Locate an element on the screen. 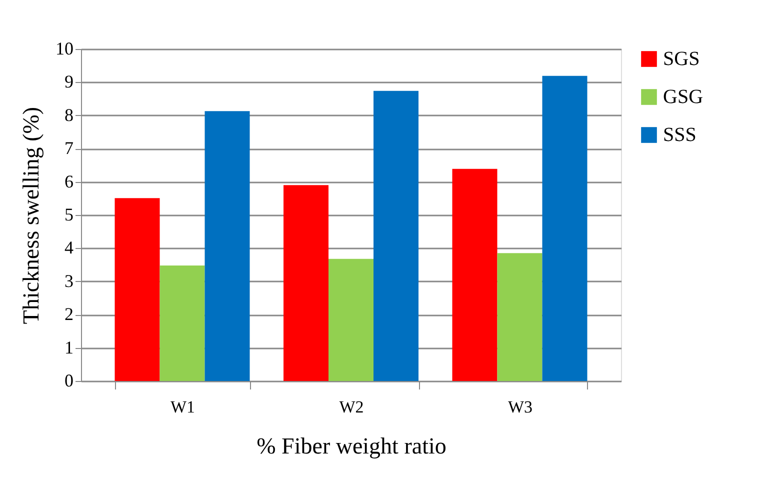  y-tick-label: 1 is located at coordinates (69, 347).